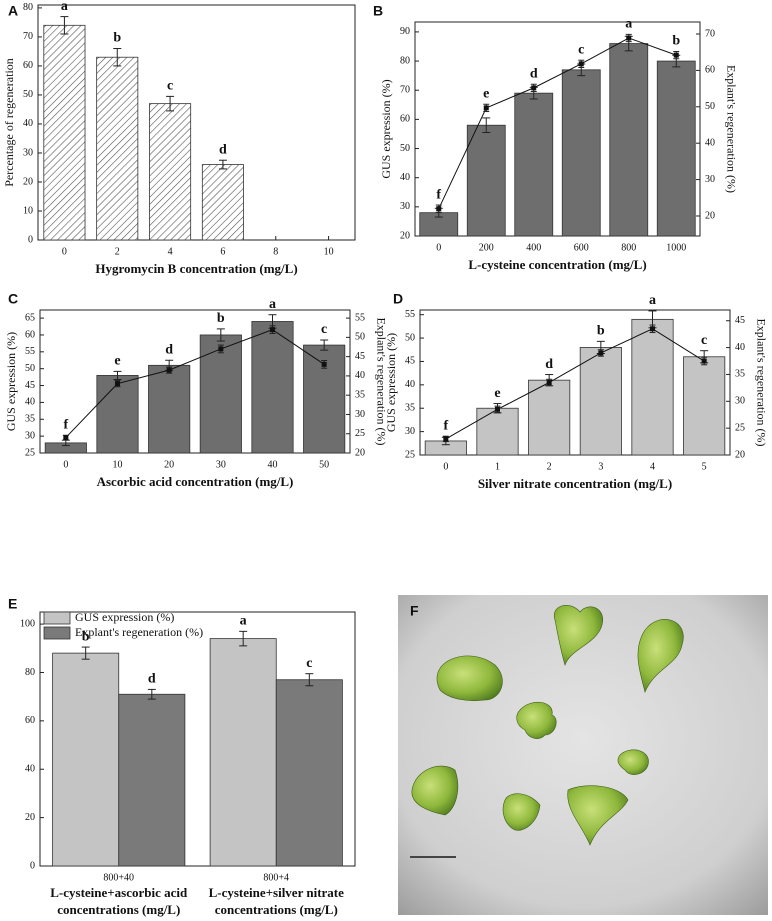  Describe the element at coordinates (13, 11) in the screenshot. I see `panel-label: A` at that location.